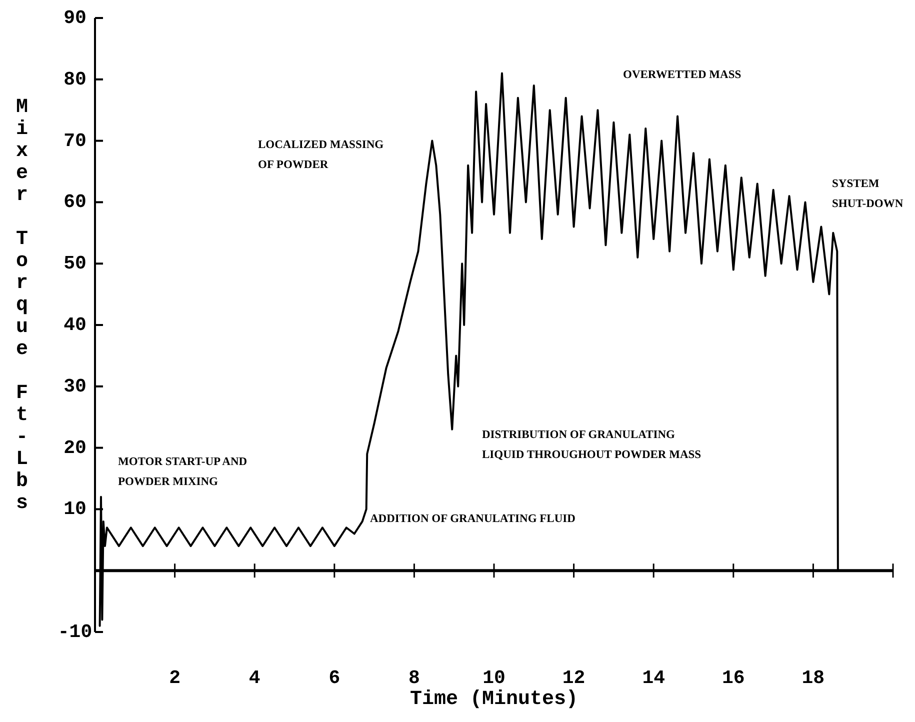 Image resolution: width=915 pixels, height=722 pixels. I want to click on x-tick-label: 8, so click(414, 678).